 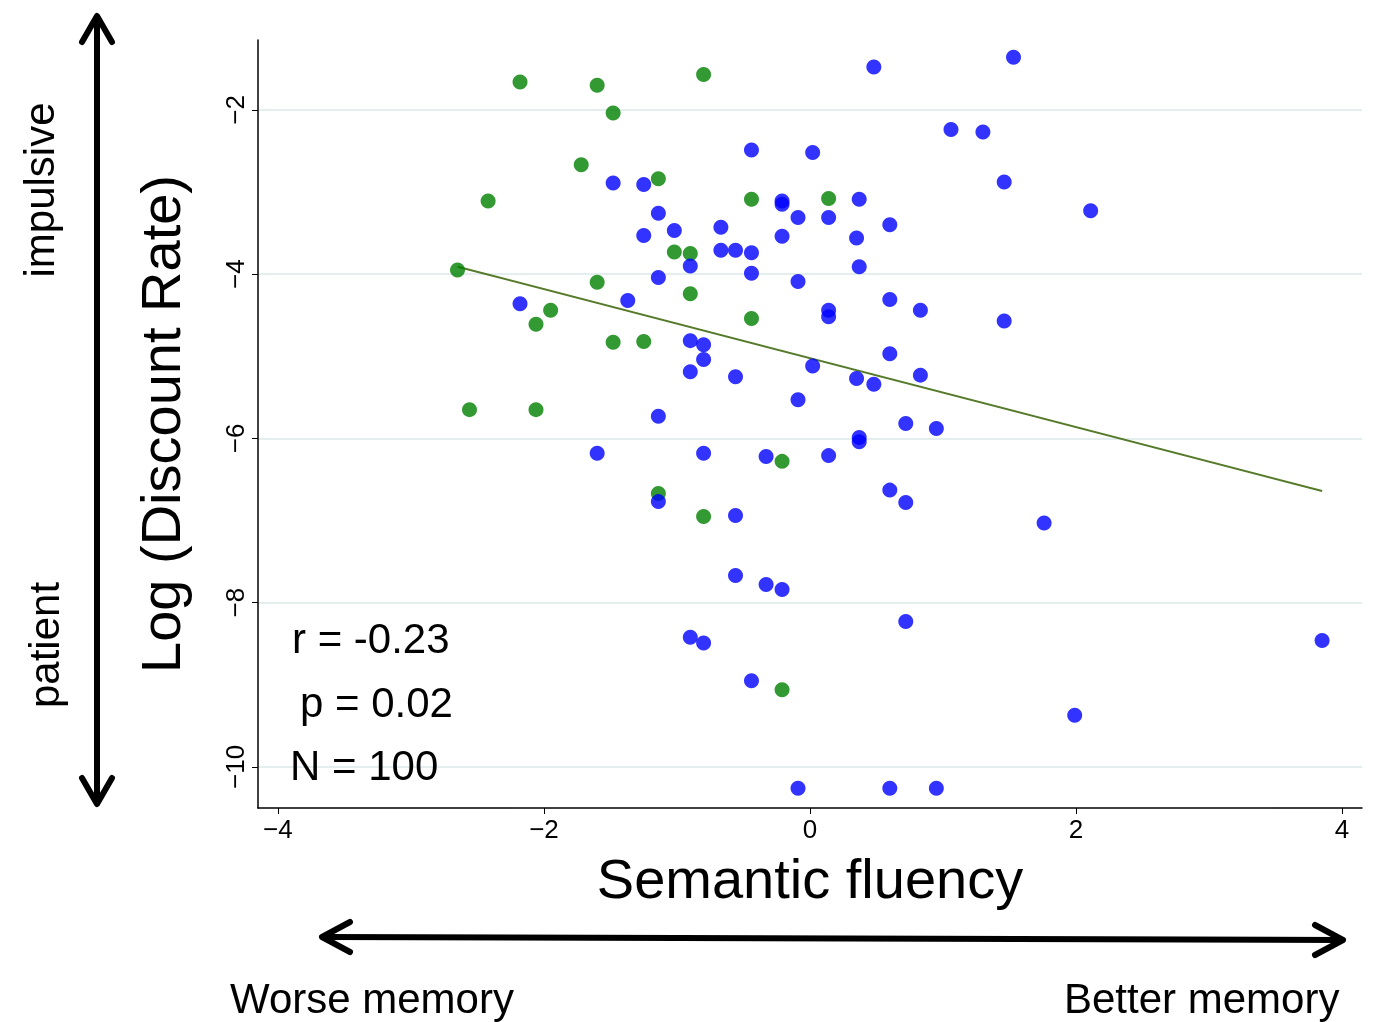 What do you see at coordinates (160, 424) in the screenshot?
I see `y-axis-title: Log (Discount Rate)` at bounding box center [160, 424].